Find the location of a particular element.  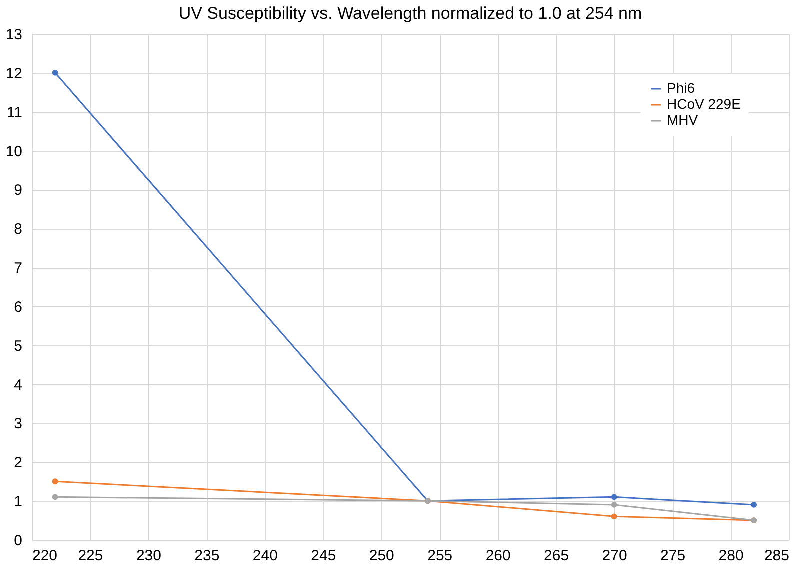

x-tick-label: 240 is located at coordinates (265, 556).